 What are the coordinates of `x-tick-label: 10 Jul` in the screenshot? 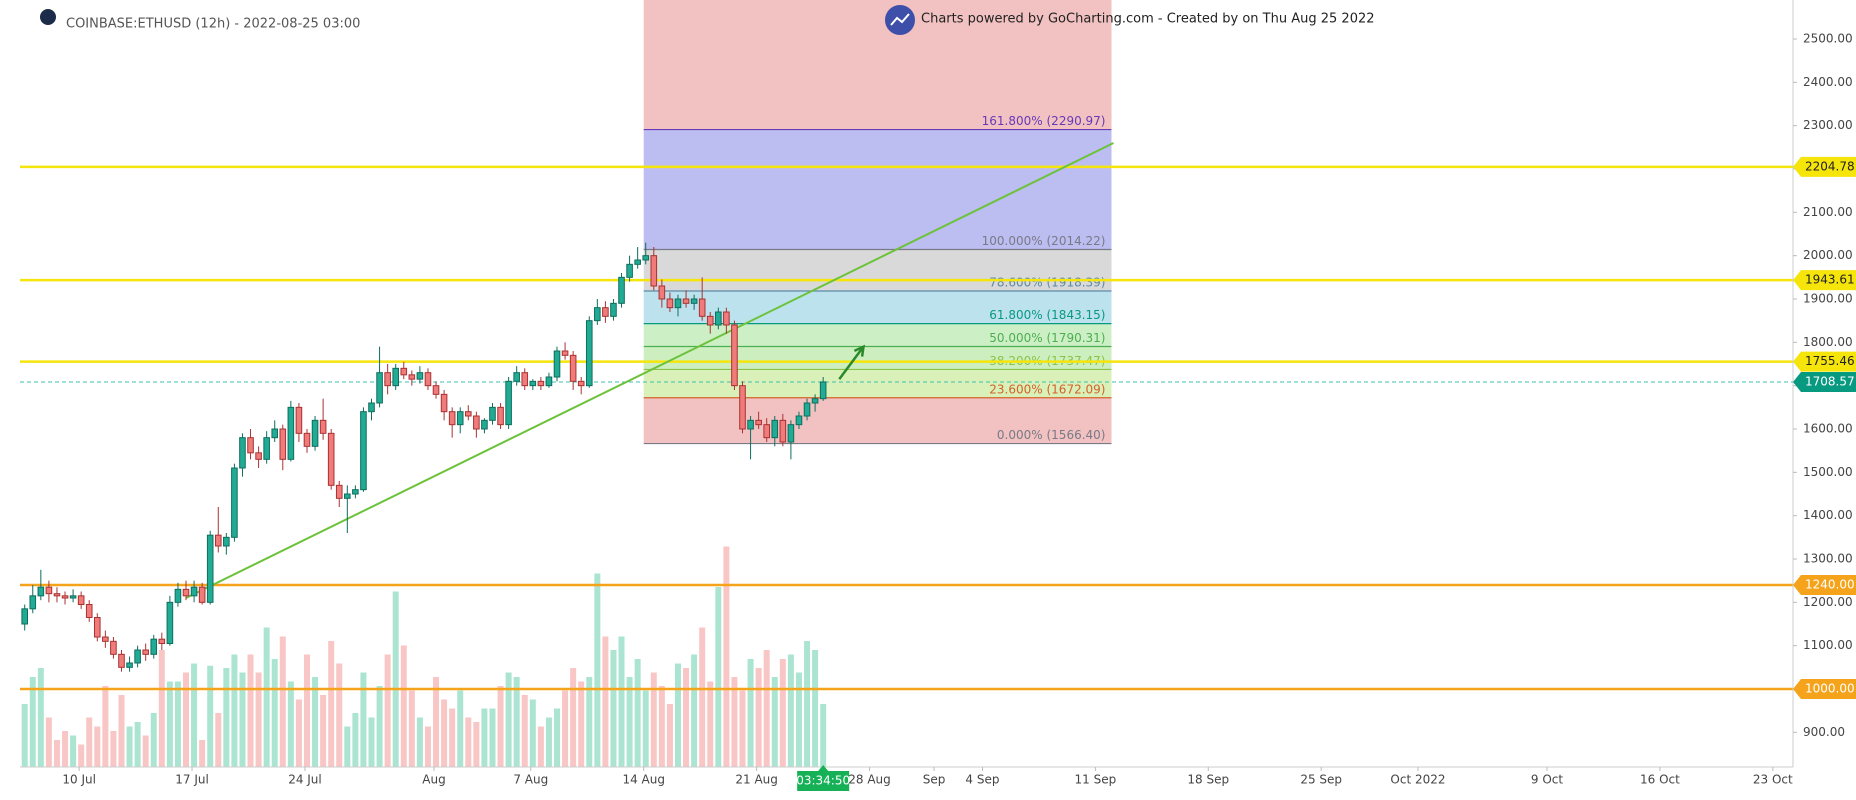 It's located at (79, 780).